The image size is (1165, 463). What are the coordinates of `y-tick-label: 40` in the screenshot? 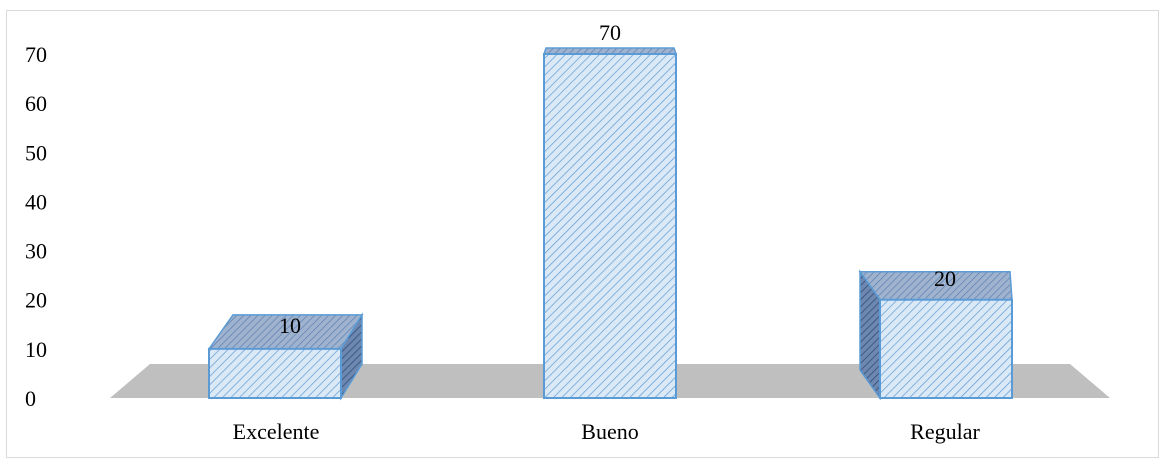 It's located at (36, 201).